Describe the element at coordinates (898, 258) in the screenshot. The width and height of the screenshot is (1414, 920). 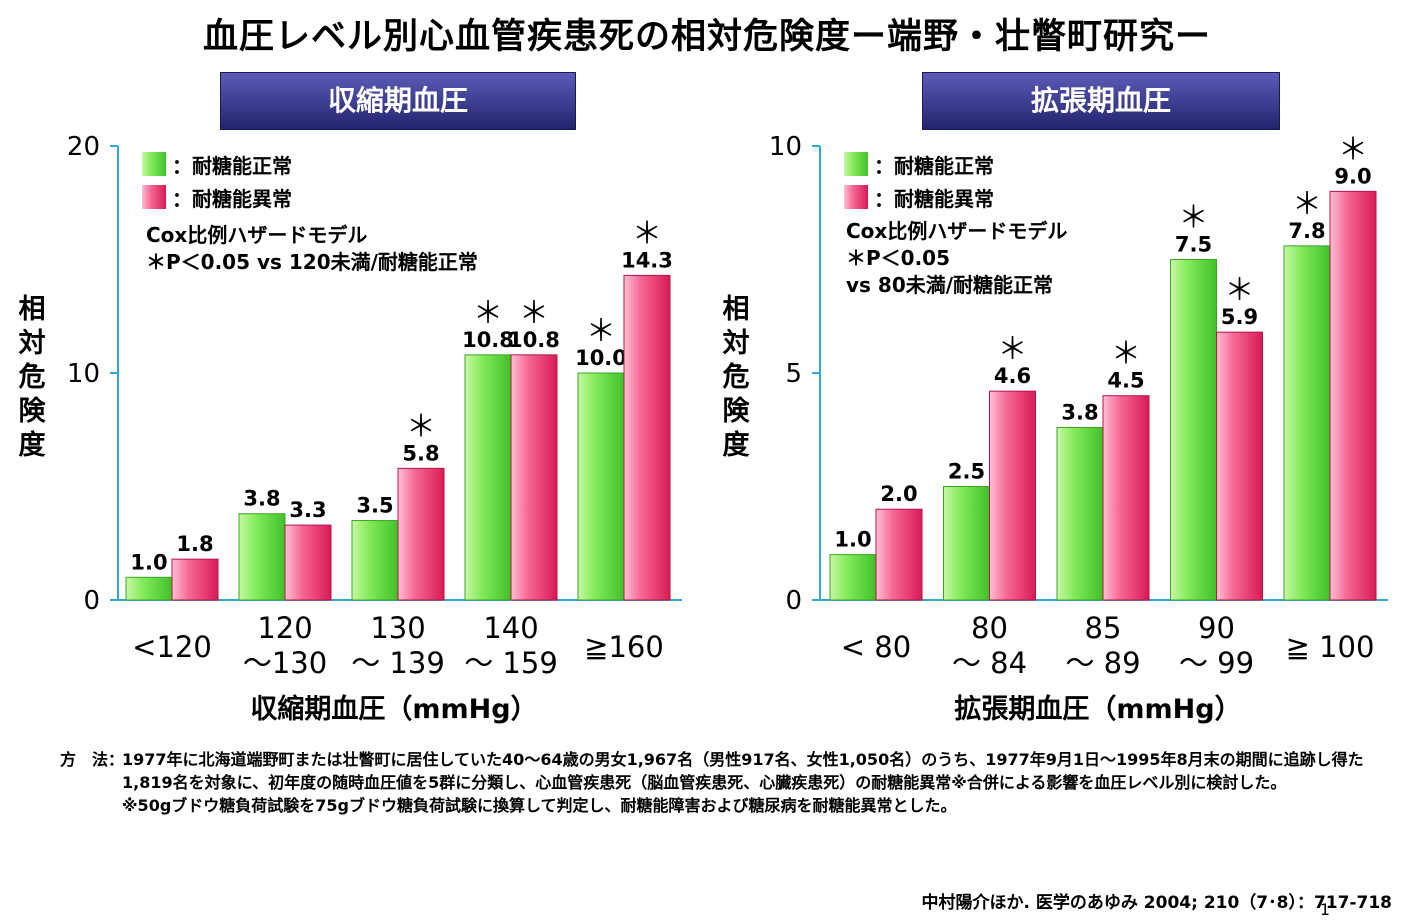
I see `chart2-model-note: ＊P＜0.05` at that location.